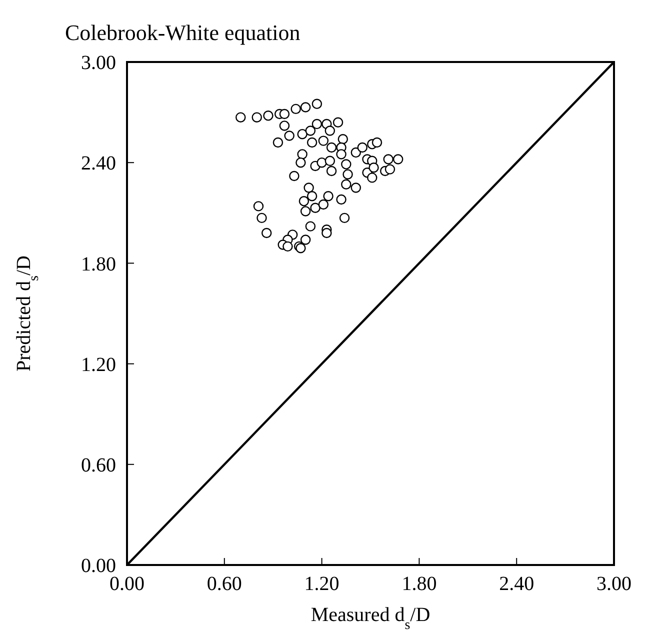  Describe the element at coordinates (322, 584) in the screenshot. I see `x-tick-label: 1.20` at that location.